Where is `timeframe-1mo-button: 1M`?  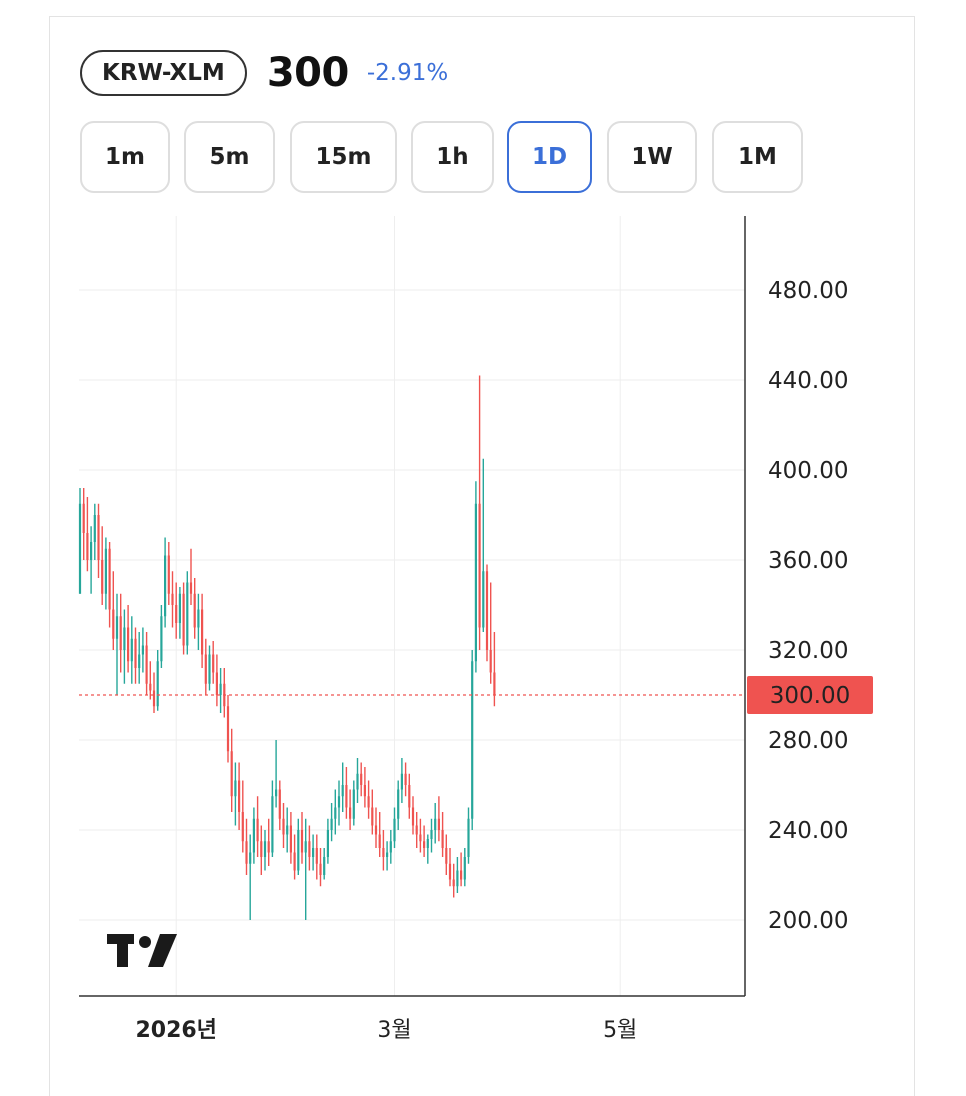 timeframe-1mo-button: 1M is located at coordinates (757, 157).